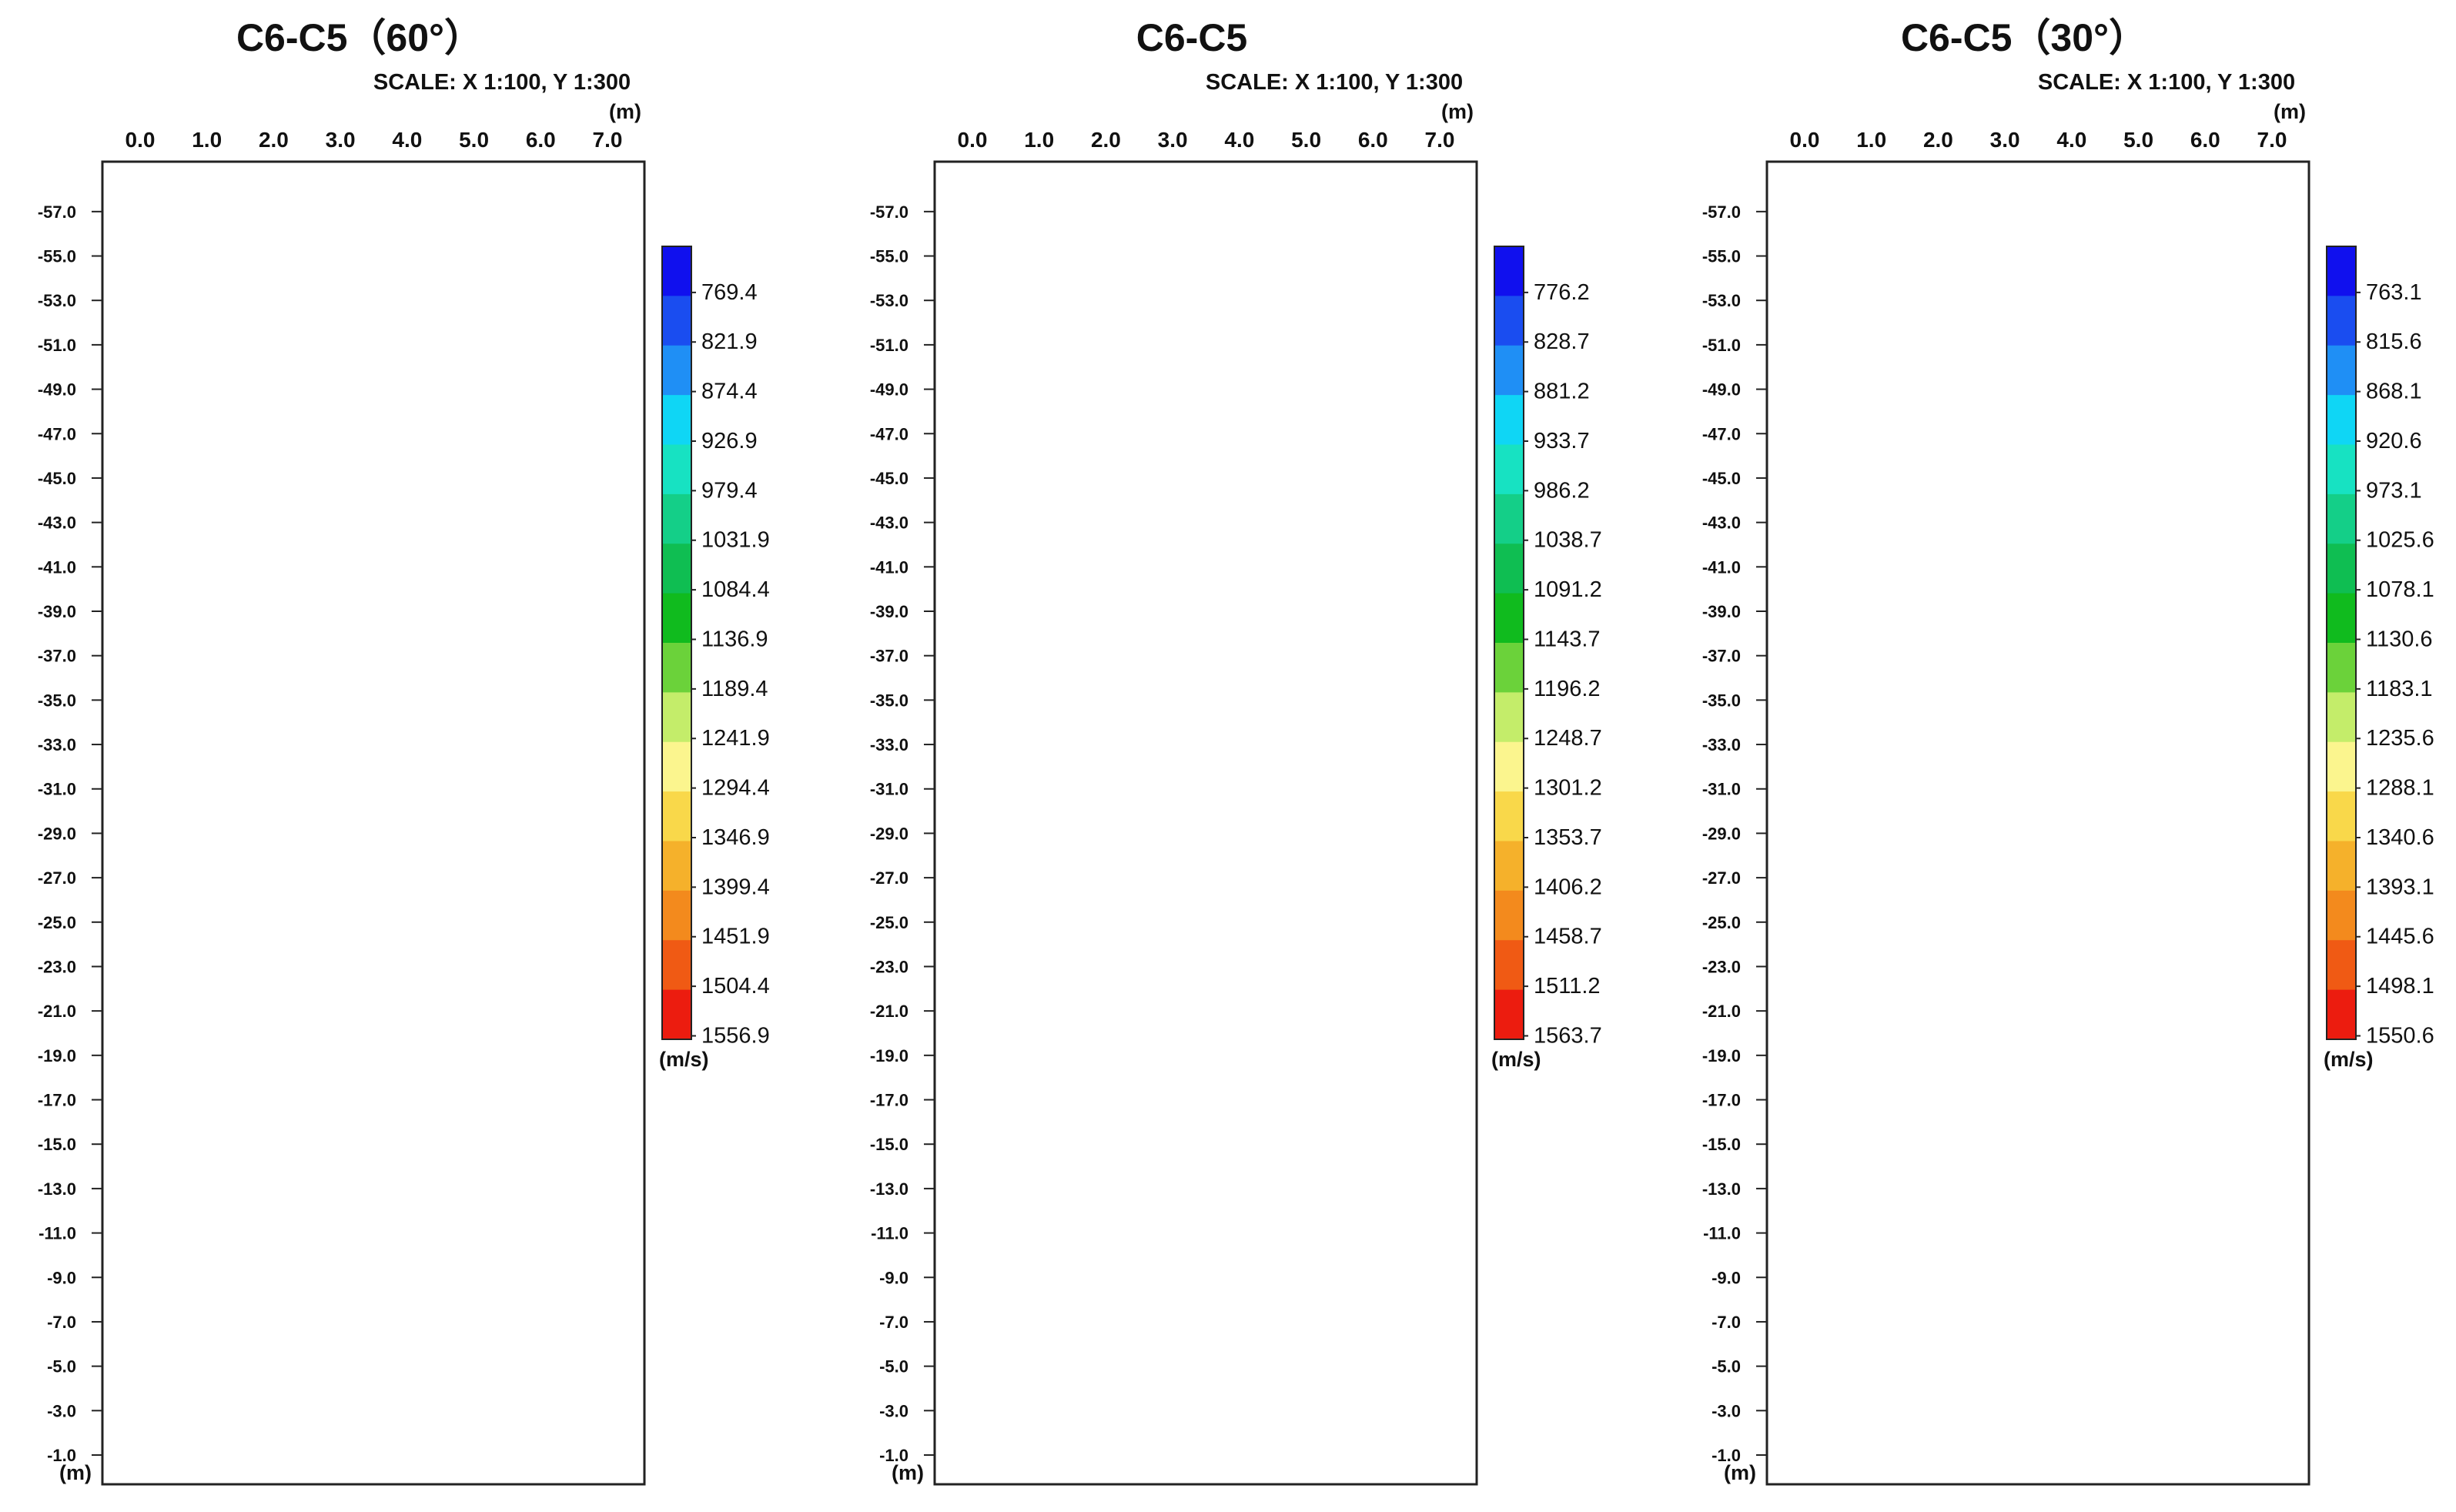 This screenshot has width=2456, height=1512. I want to click on colorbar-tick-label: 1235.6, so click(2400, 738).